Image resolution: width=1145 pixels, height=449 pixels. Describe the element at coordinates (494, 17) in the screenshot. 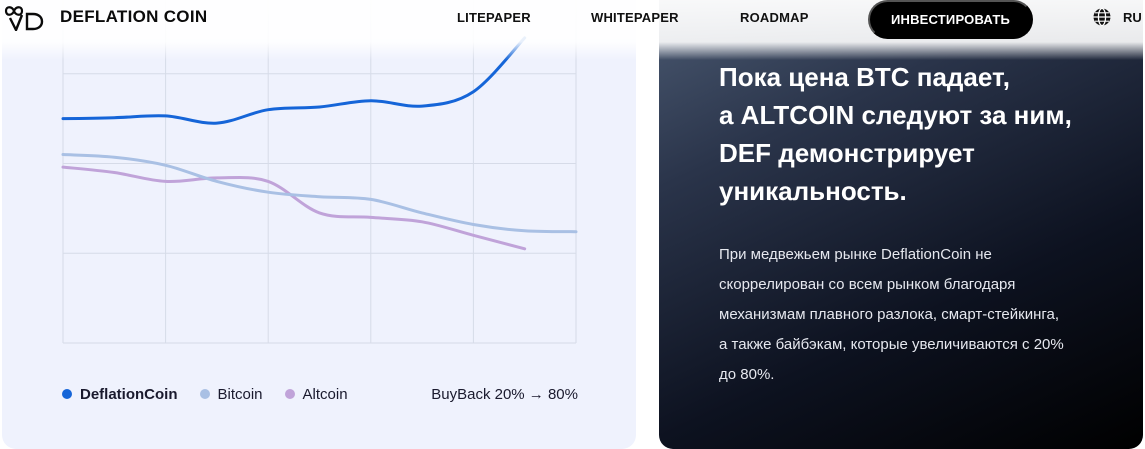

I see `nav-litepaper: LITEPAPER` at that location.